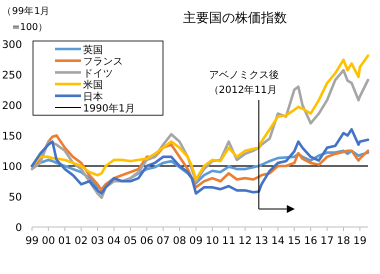 This screenshot has width=380, height=274. What do you see at coordinates (213, 241) in the screenshot?
I see `x-tick-label: 10` at bounding box center [213, 241].